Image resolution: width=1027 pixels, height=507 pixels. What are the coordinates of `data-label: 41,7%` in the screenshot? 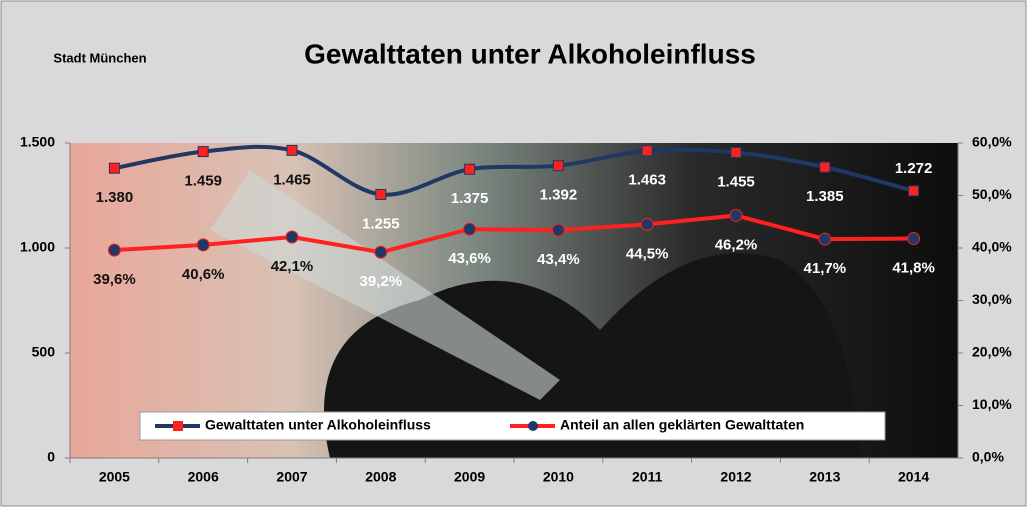 It's located at (825, 268).